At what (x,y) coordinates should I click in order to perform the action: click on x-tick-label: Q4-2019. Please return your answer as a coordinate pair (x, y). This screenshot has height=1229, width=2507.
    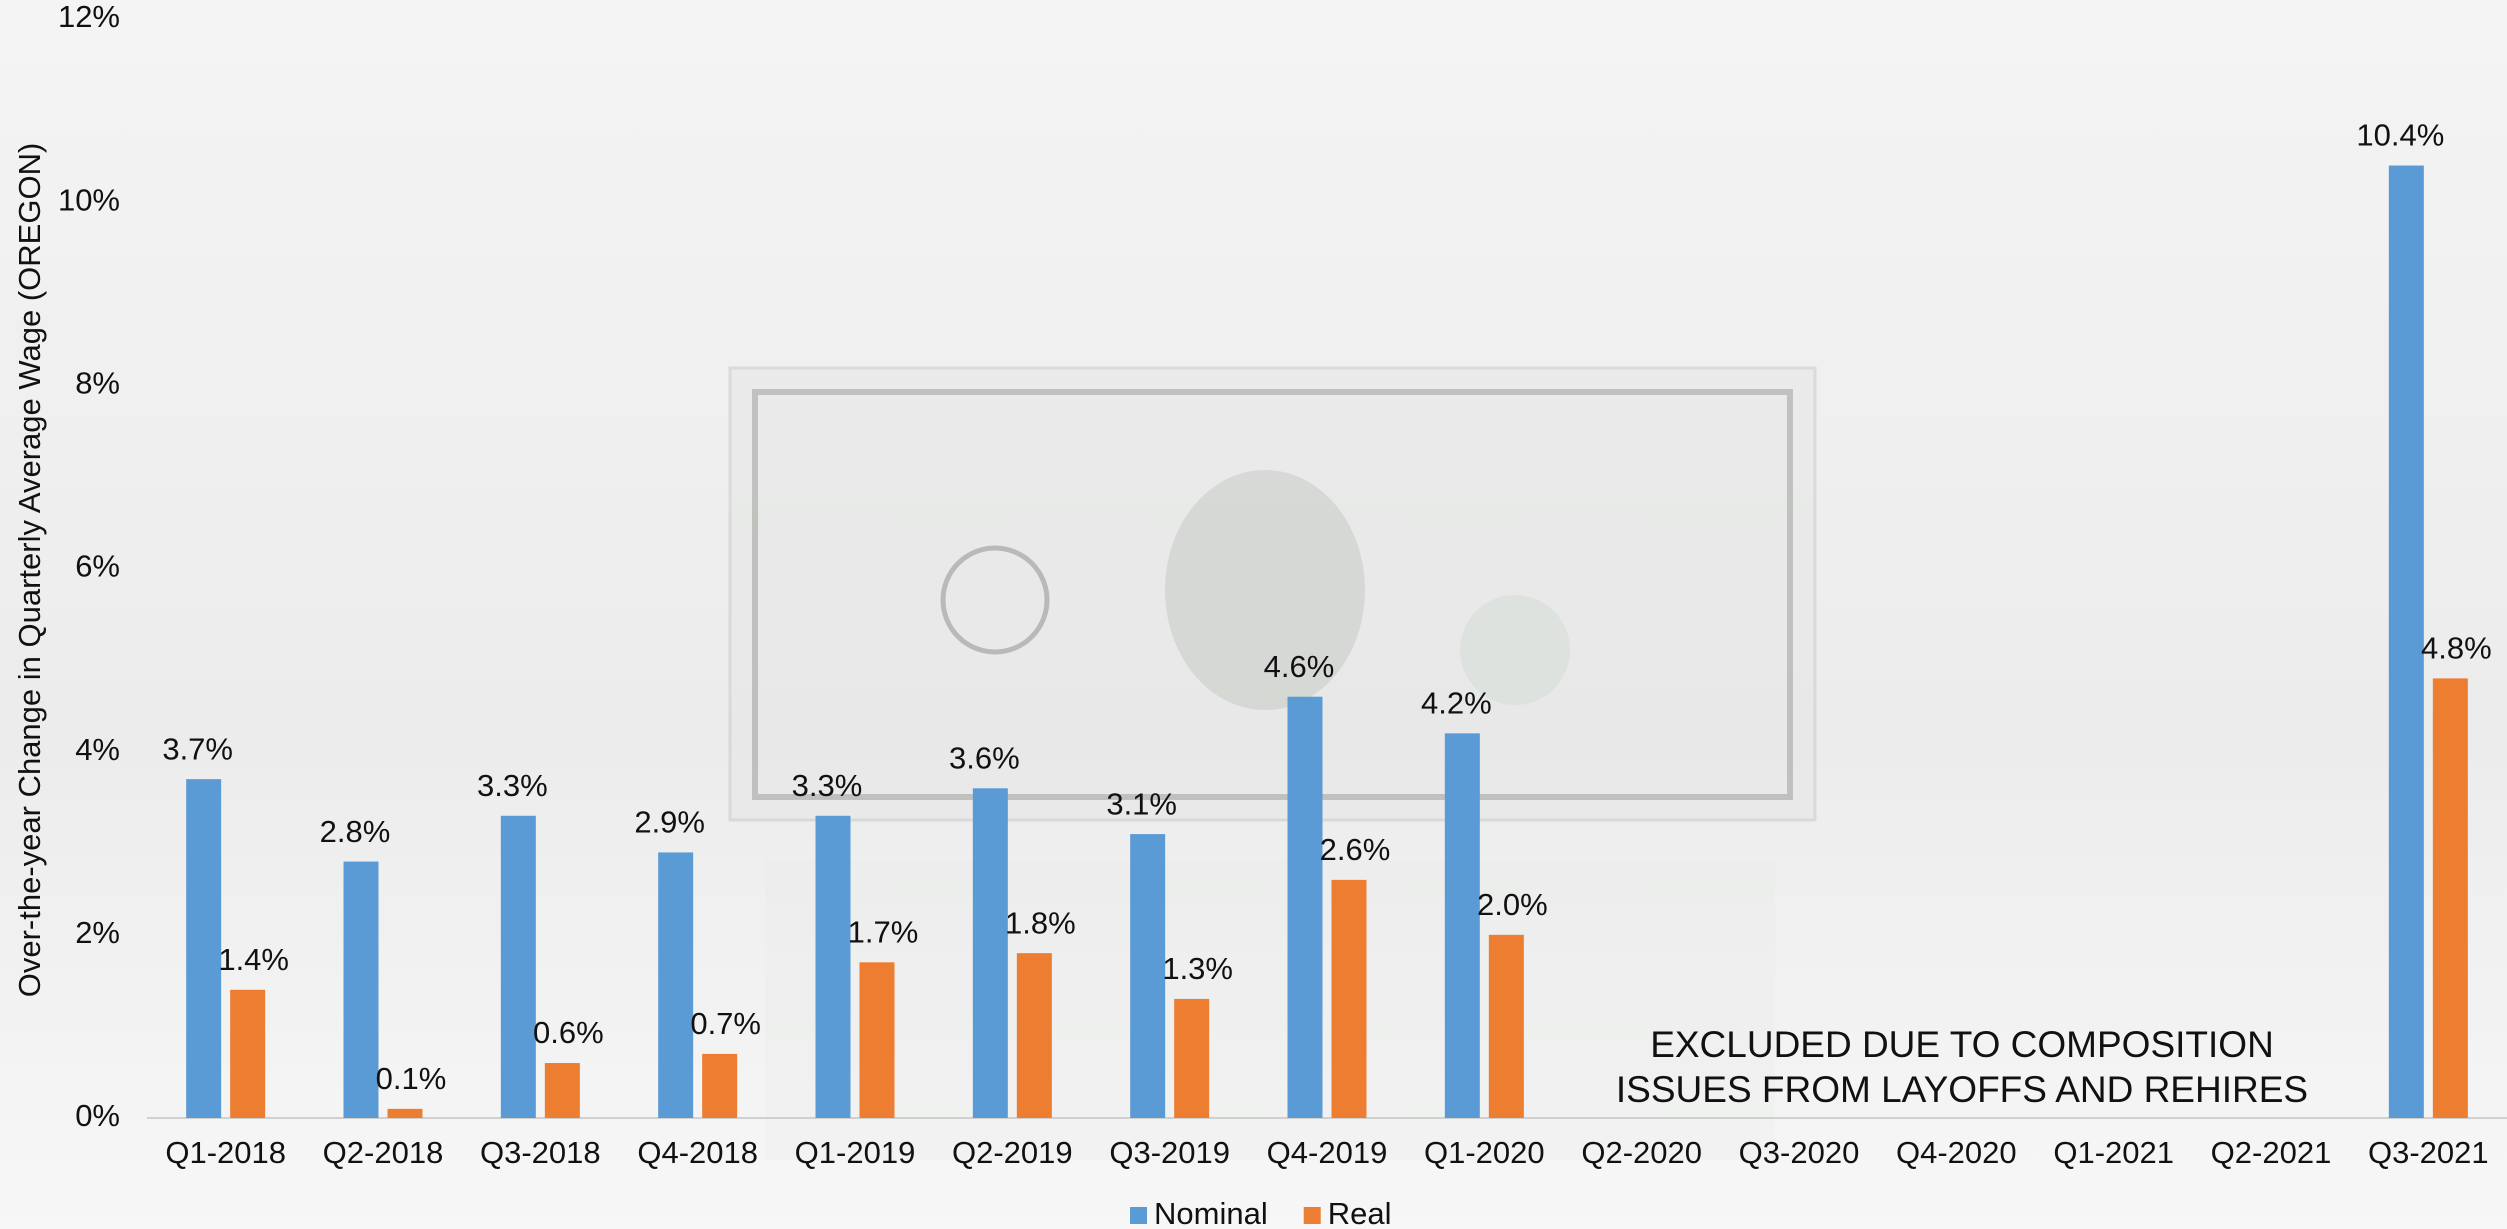
    Looking at the image, I should click on (1327, 1152).